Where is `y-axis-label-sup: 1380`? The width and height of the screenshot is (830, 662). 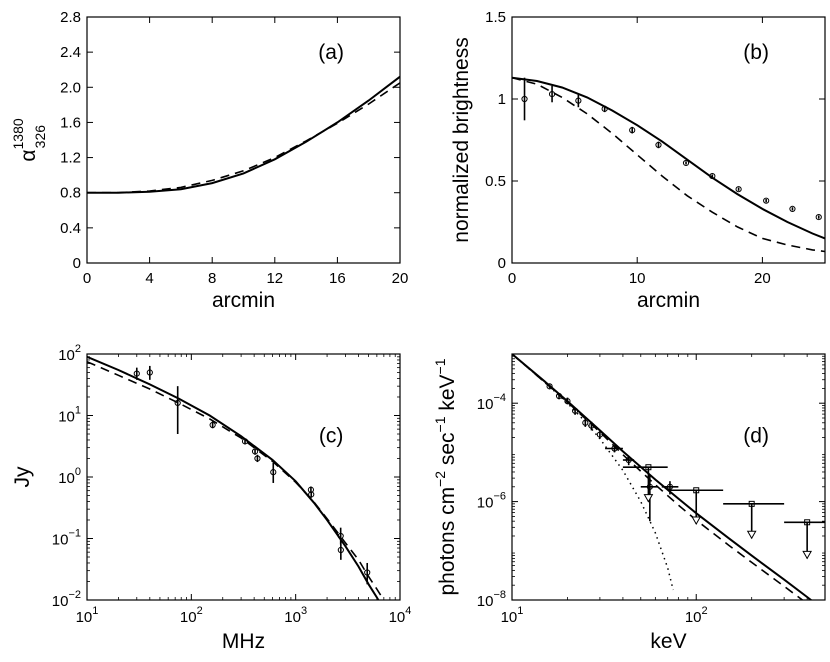 y-axis-label-sup: 1380 is located at coordinates (18, 133).